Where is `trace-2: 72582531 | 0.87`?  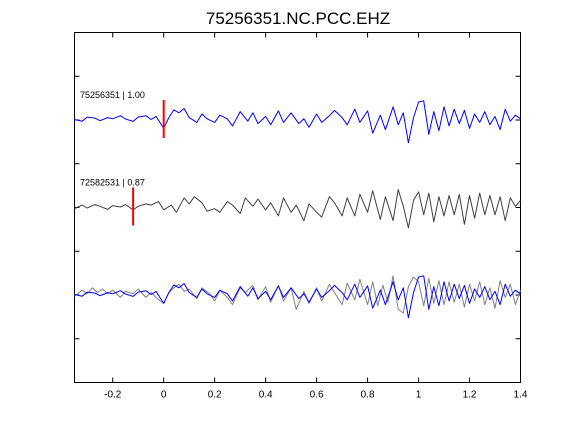
trace-2: 72582531 | 0.87 is located at coordinates (297, 203).